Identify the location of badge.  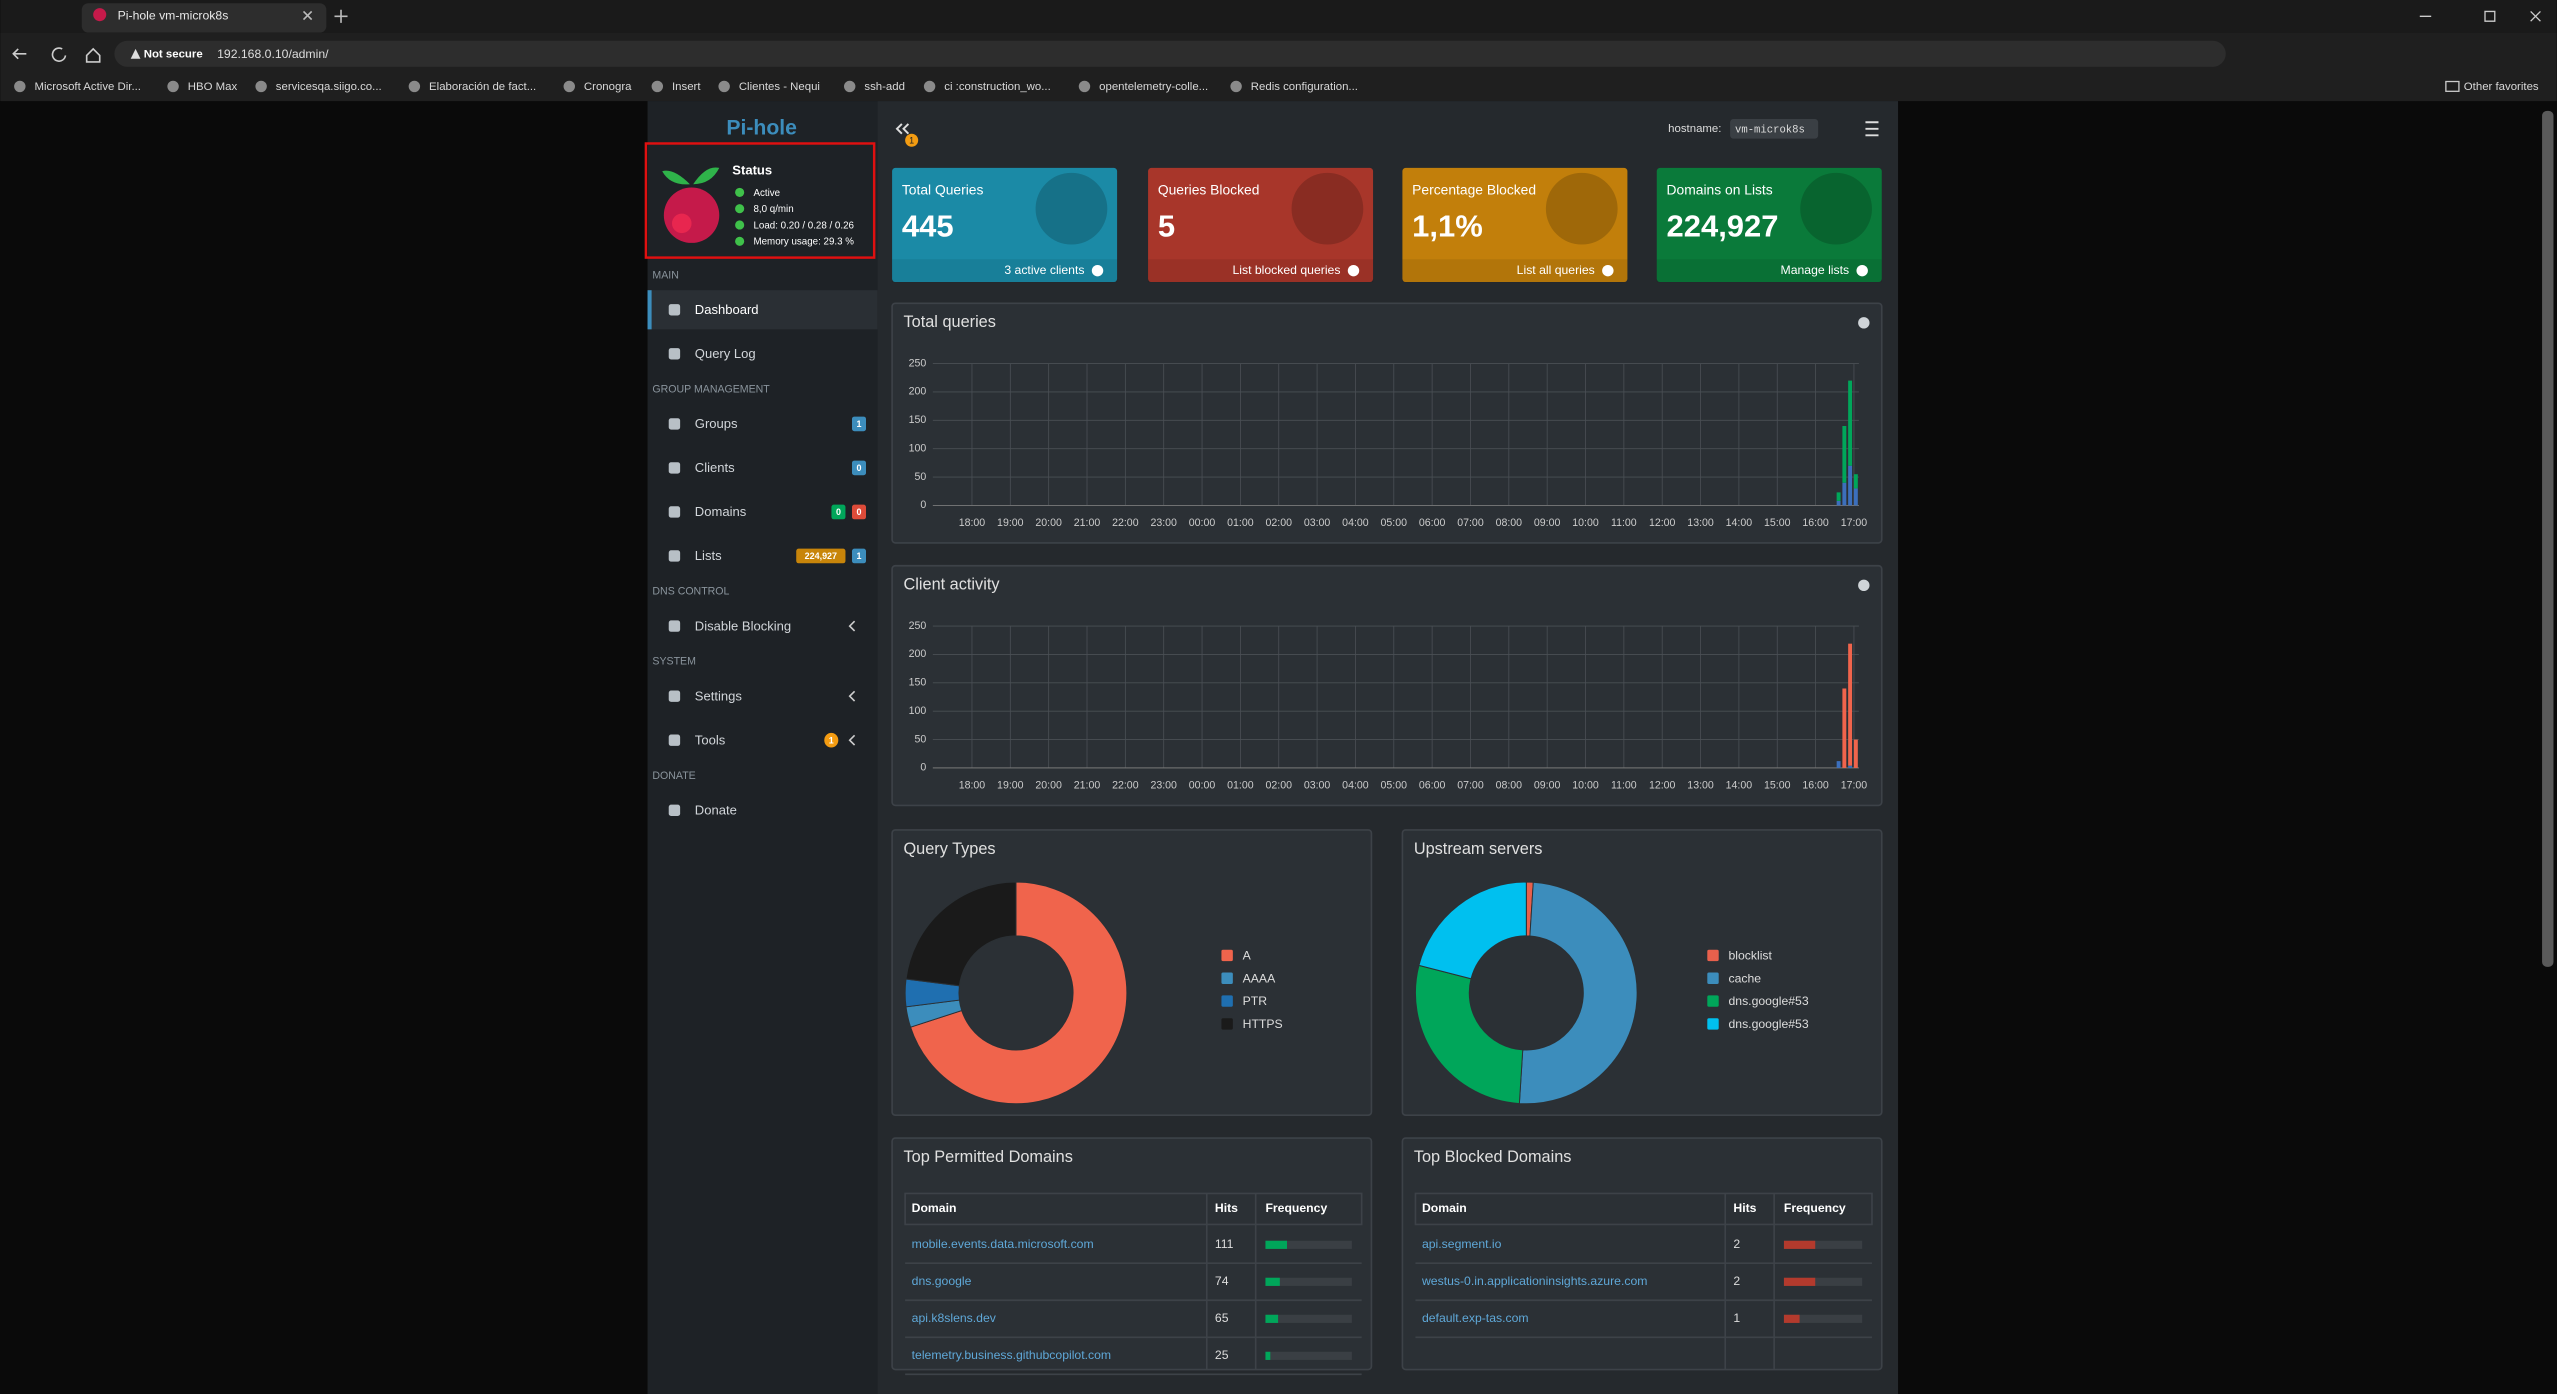
(859, 468).